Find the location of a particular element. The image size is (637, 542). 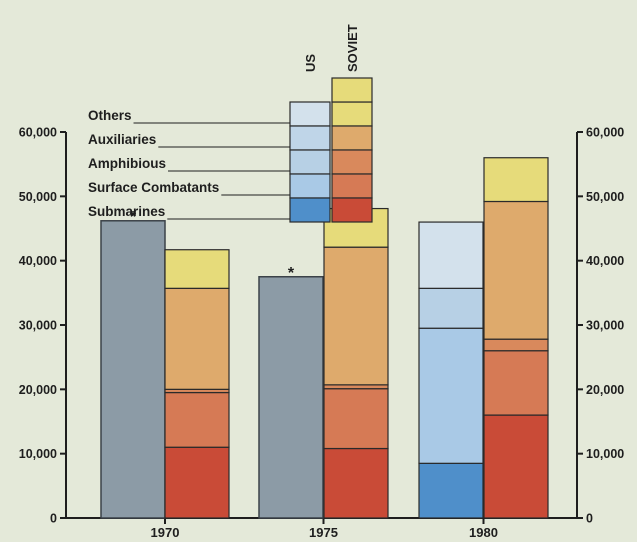

legend-label-surface-combatants: Surface Combatants is located at coordinates (153, 187).